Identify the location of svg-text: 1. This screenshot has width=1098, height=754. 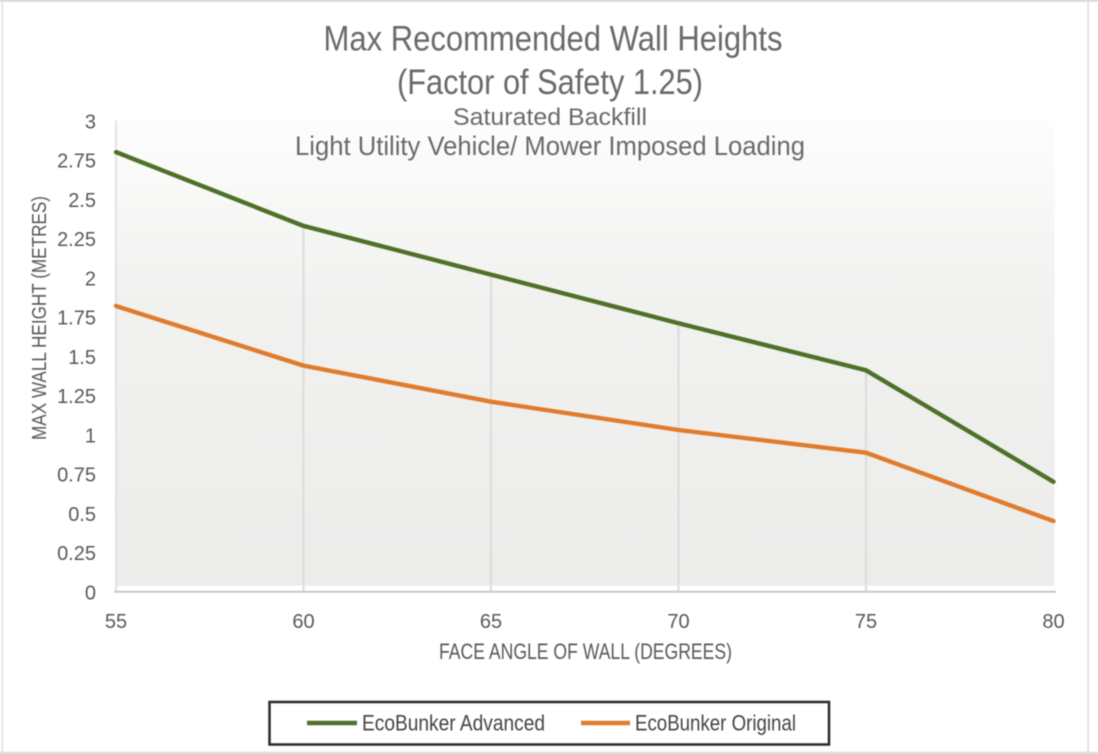
(90, 436).